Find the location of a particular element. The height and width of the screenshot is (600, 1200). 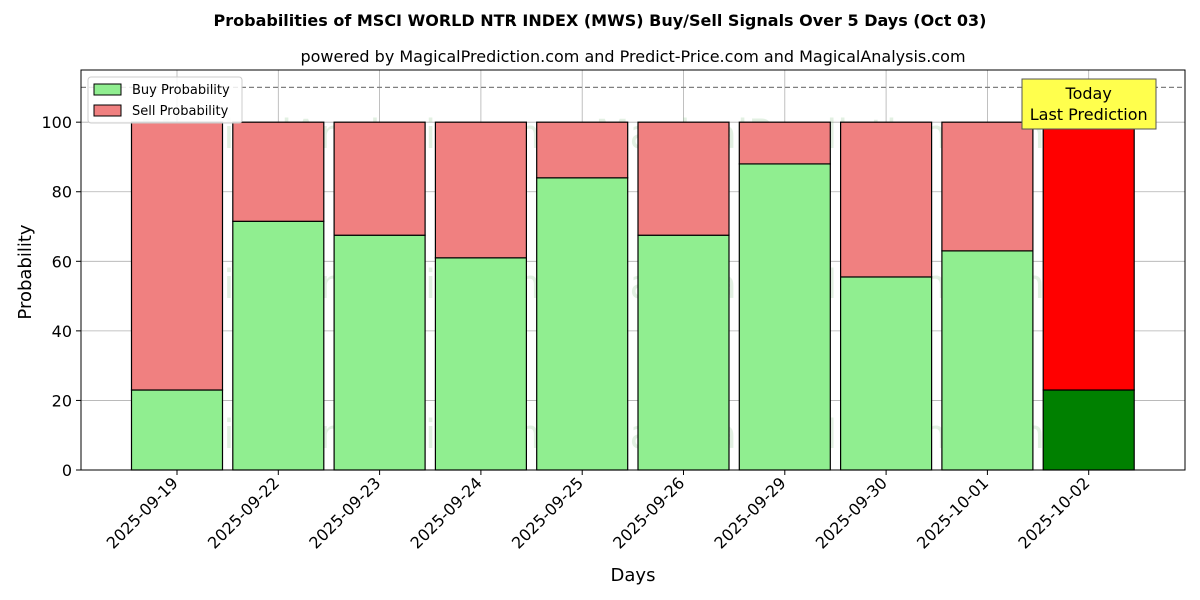

legend-label: Sell Probability is located at coordinates (180, 111).